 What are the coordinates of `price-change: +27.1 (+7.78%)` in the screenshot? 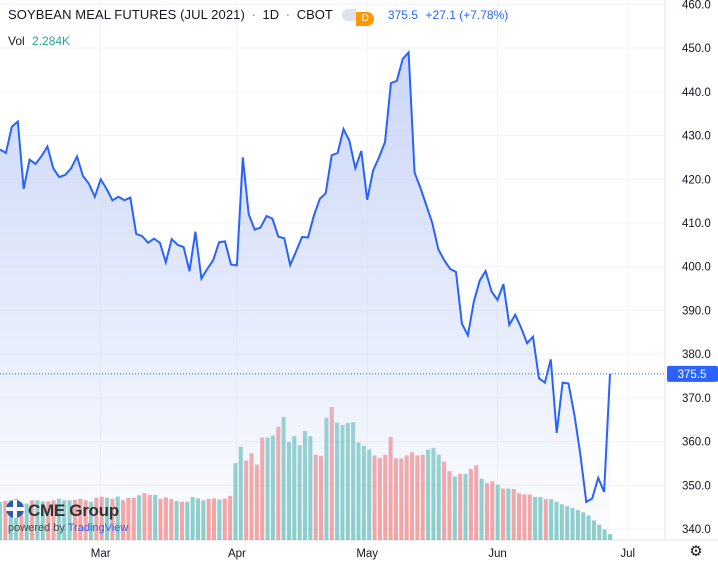 It's located at (467, 15).